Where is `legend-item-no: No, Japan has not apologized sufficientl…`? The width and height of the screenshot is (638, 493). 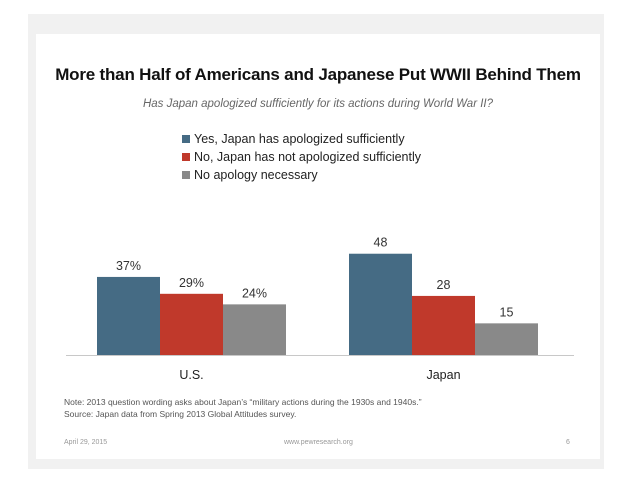
legend-item-no: No, Japan has not apologized sufficientl… is located at coordinates (301, 157).